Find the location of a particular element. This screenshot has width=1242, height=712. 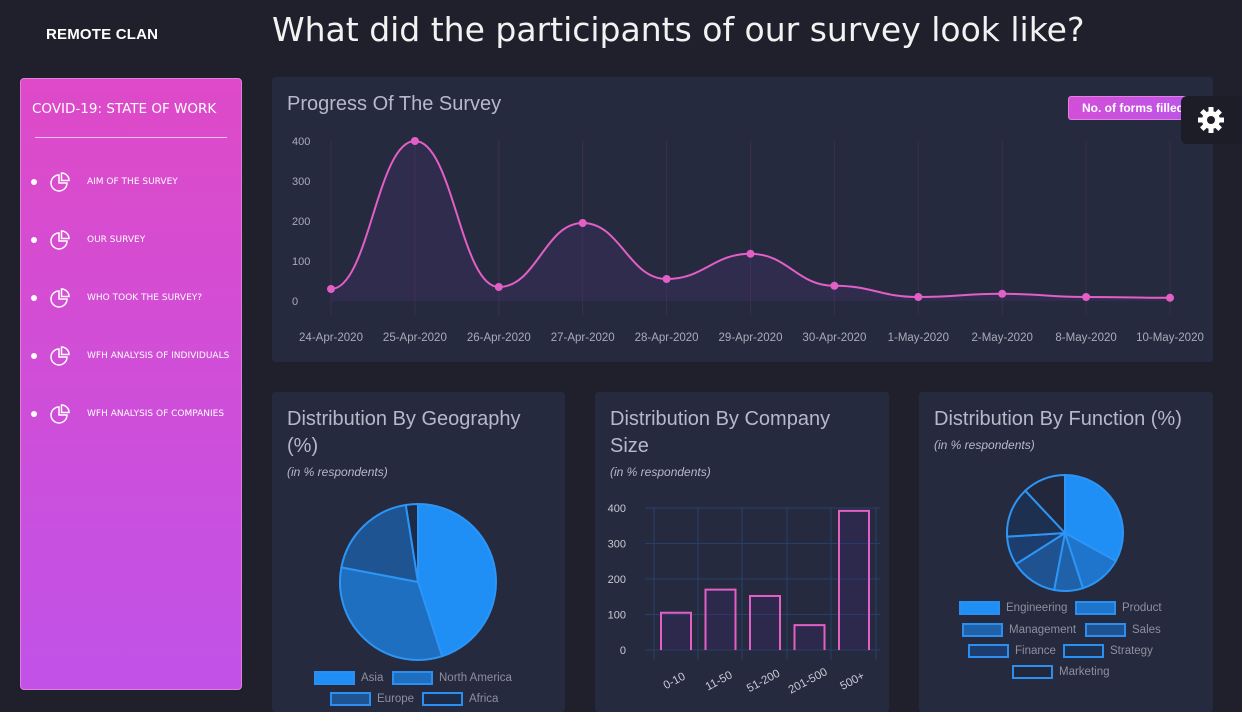

legend-no-of-forms-filled: No. of forms filled is located at coordinates (1133, 108).